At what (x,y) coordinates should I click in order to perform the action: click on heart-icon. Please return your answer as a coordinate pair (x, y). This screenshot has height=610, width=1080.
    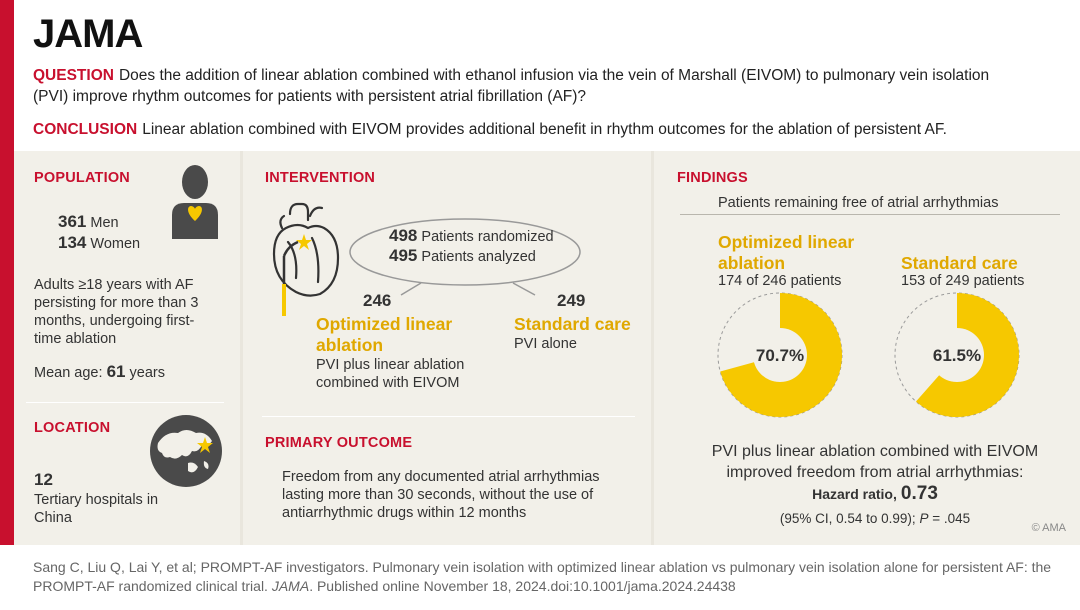
    Looking at the image, I should click on (306, 259).